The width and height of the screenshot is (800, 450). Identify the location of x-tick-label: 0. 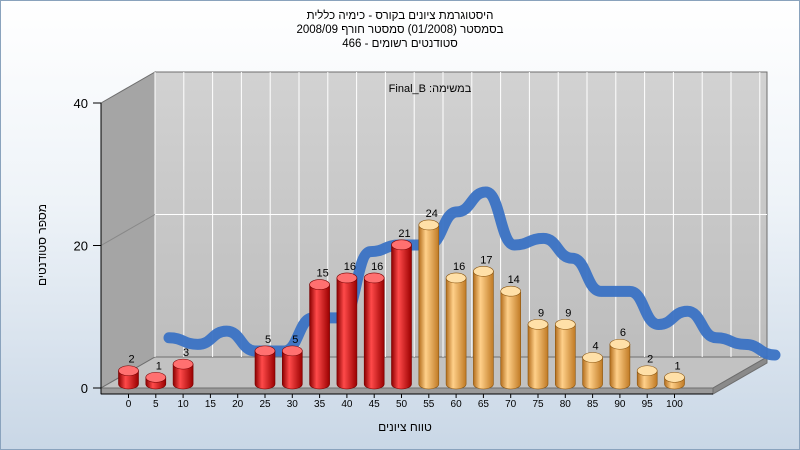
(129, 404).